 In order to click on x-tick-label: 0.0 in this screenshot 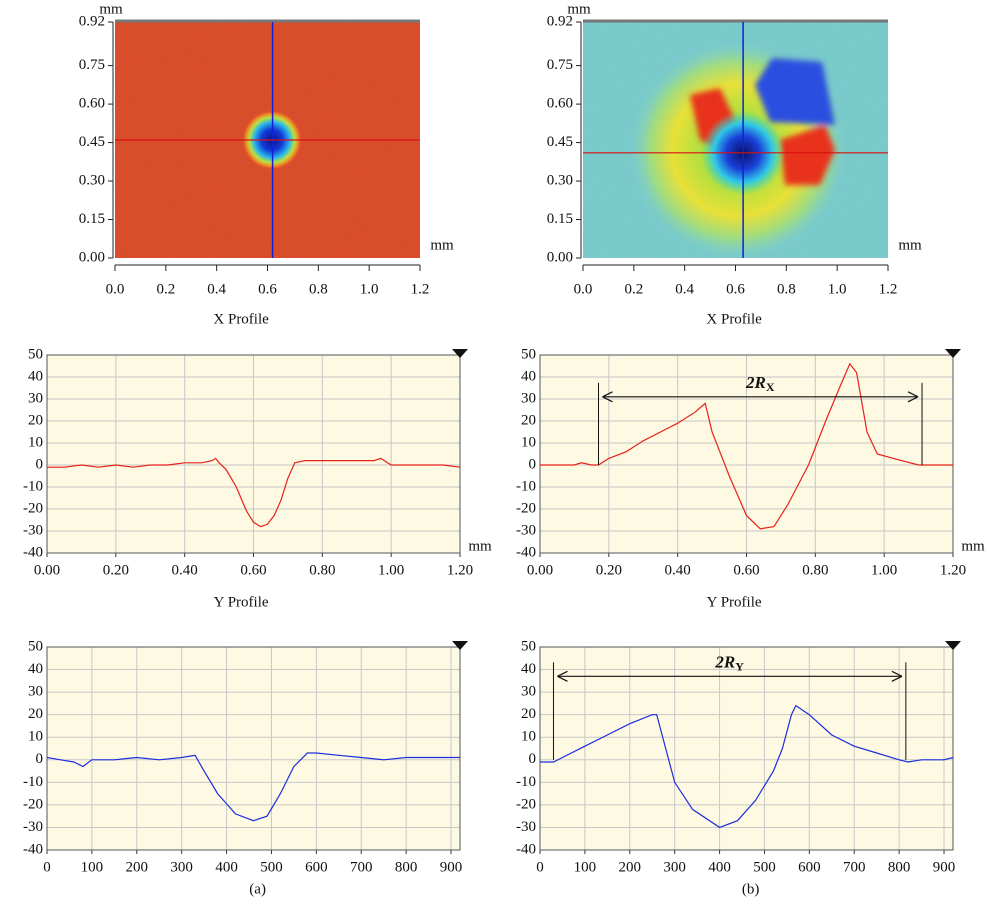, I will do `click(115, 289)`.